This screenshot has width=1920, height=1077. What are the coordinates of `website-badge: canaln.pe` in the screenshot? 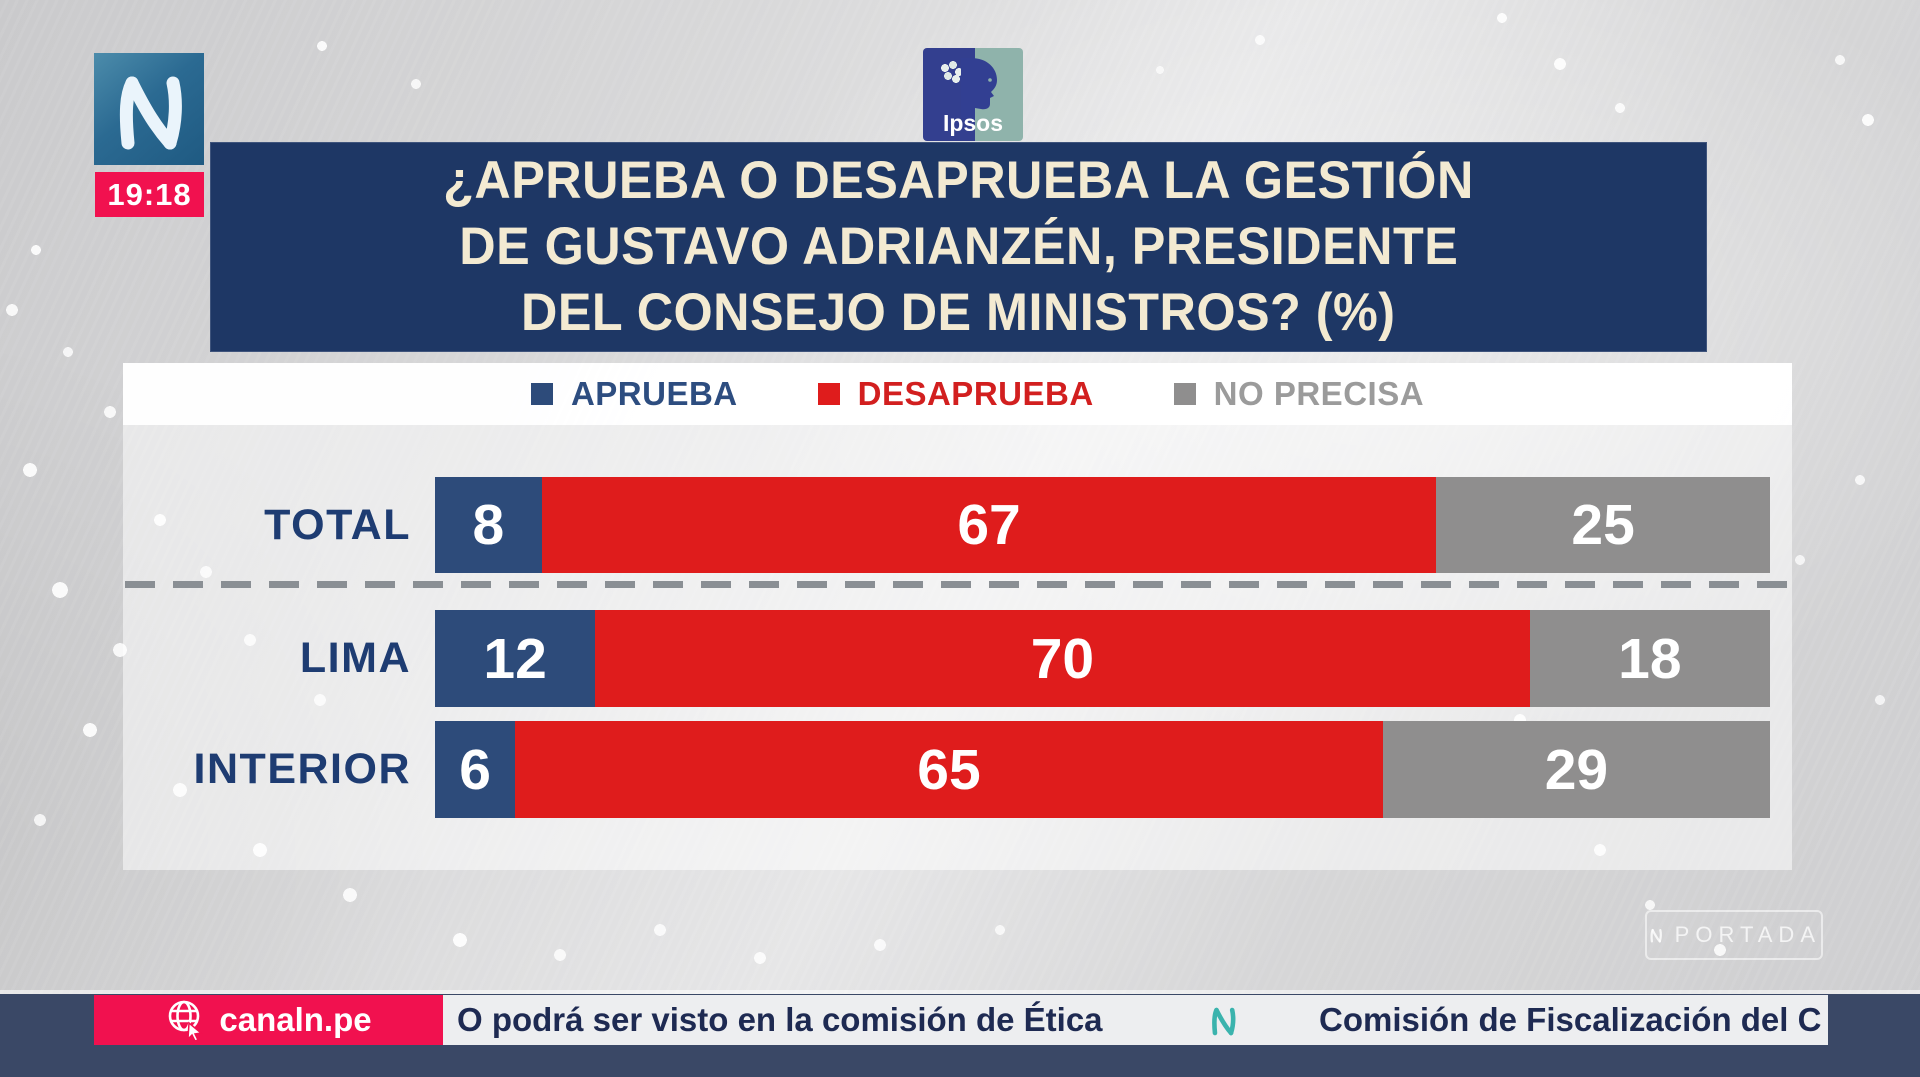 It's located at (268, 1020).